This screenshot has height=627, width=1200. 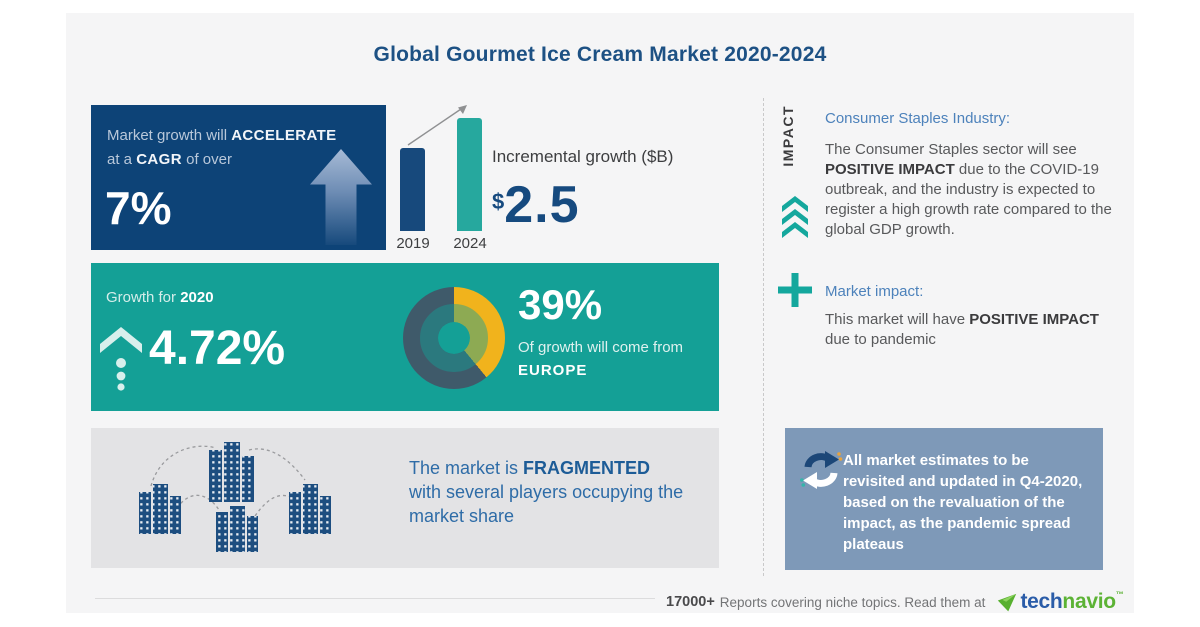 What do you see at coordinates (1089, 601) in the screenshot?
I see `brand-navio: navio` at bounding box center [1089, 601].